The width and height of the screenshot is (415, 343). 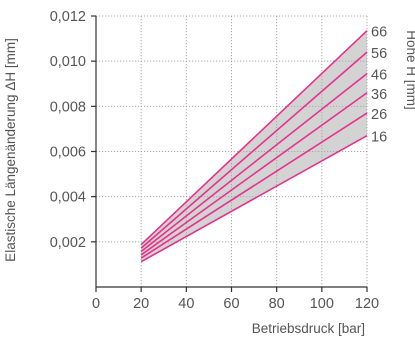 What do you see at coordinates (141, 304) in the screenshot?
I see `x-tick-label: 20` at bounding box center [141, 304].